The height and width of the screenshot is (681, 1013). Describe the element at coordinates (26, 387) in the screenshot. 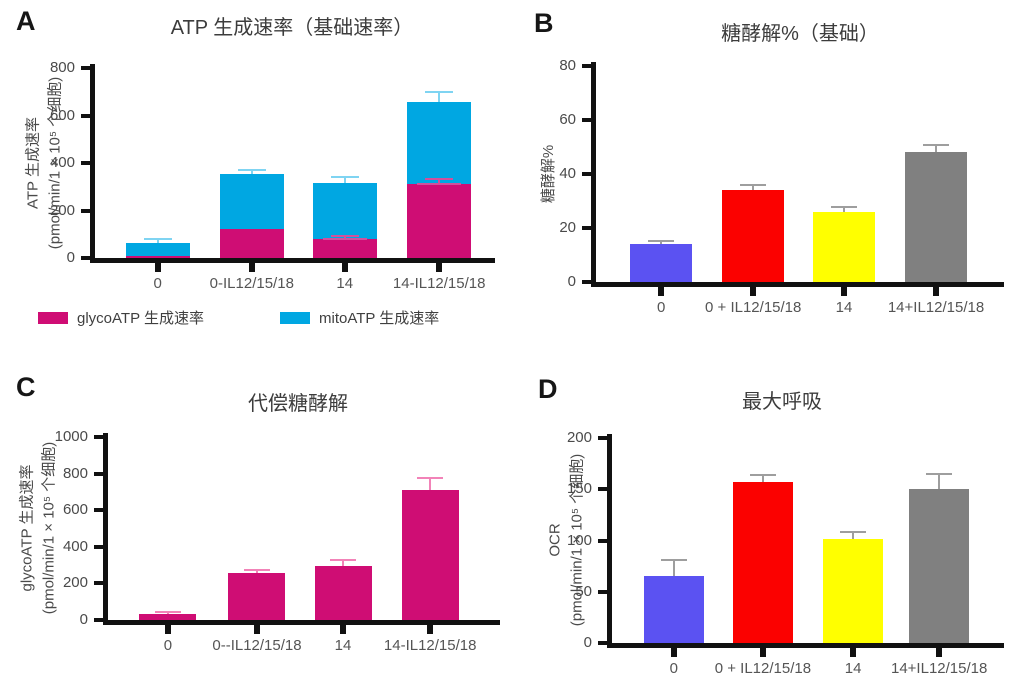

I see `panel-letter-c: C` at that location.